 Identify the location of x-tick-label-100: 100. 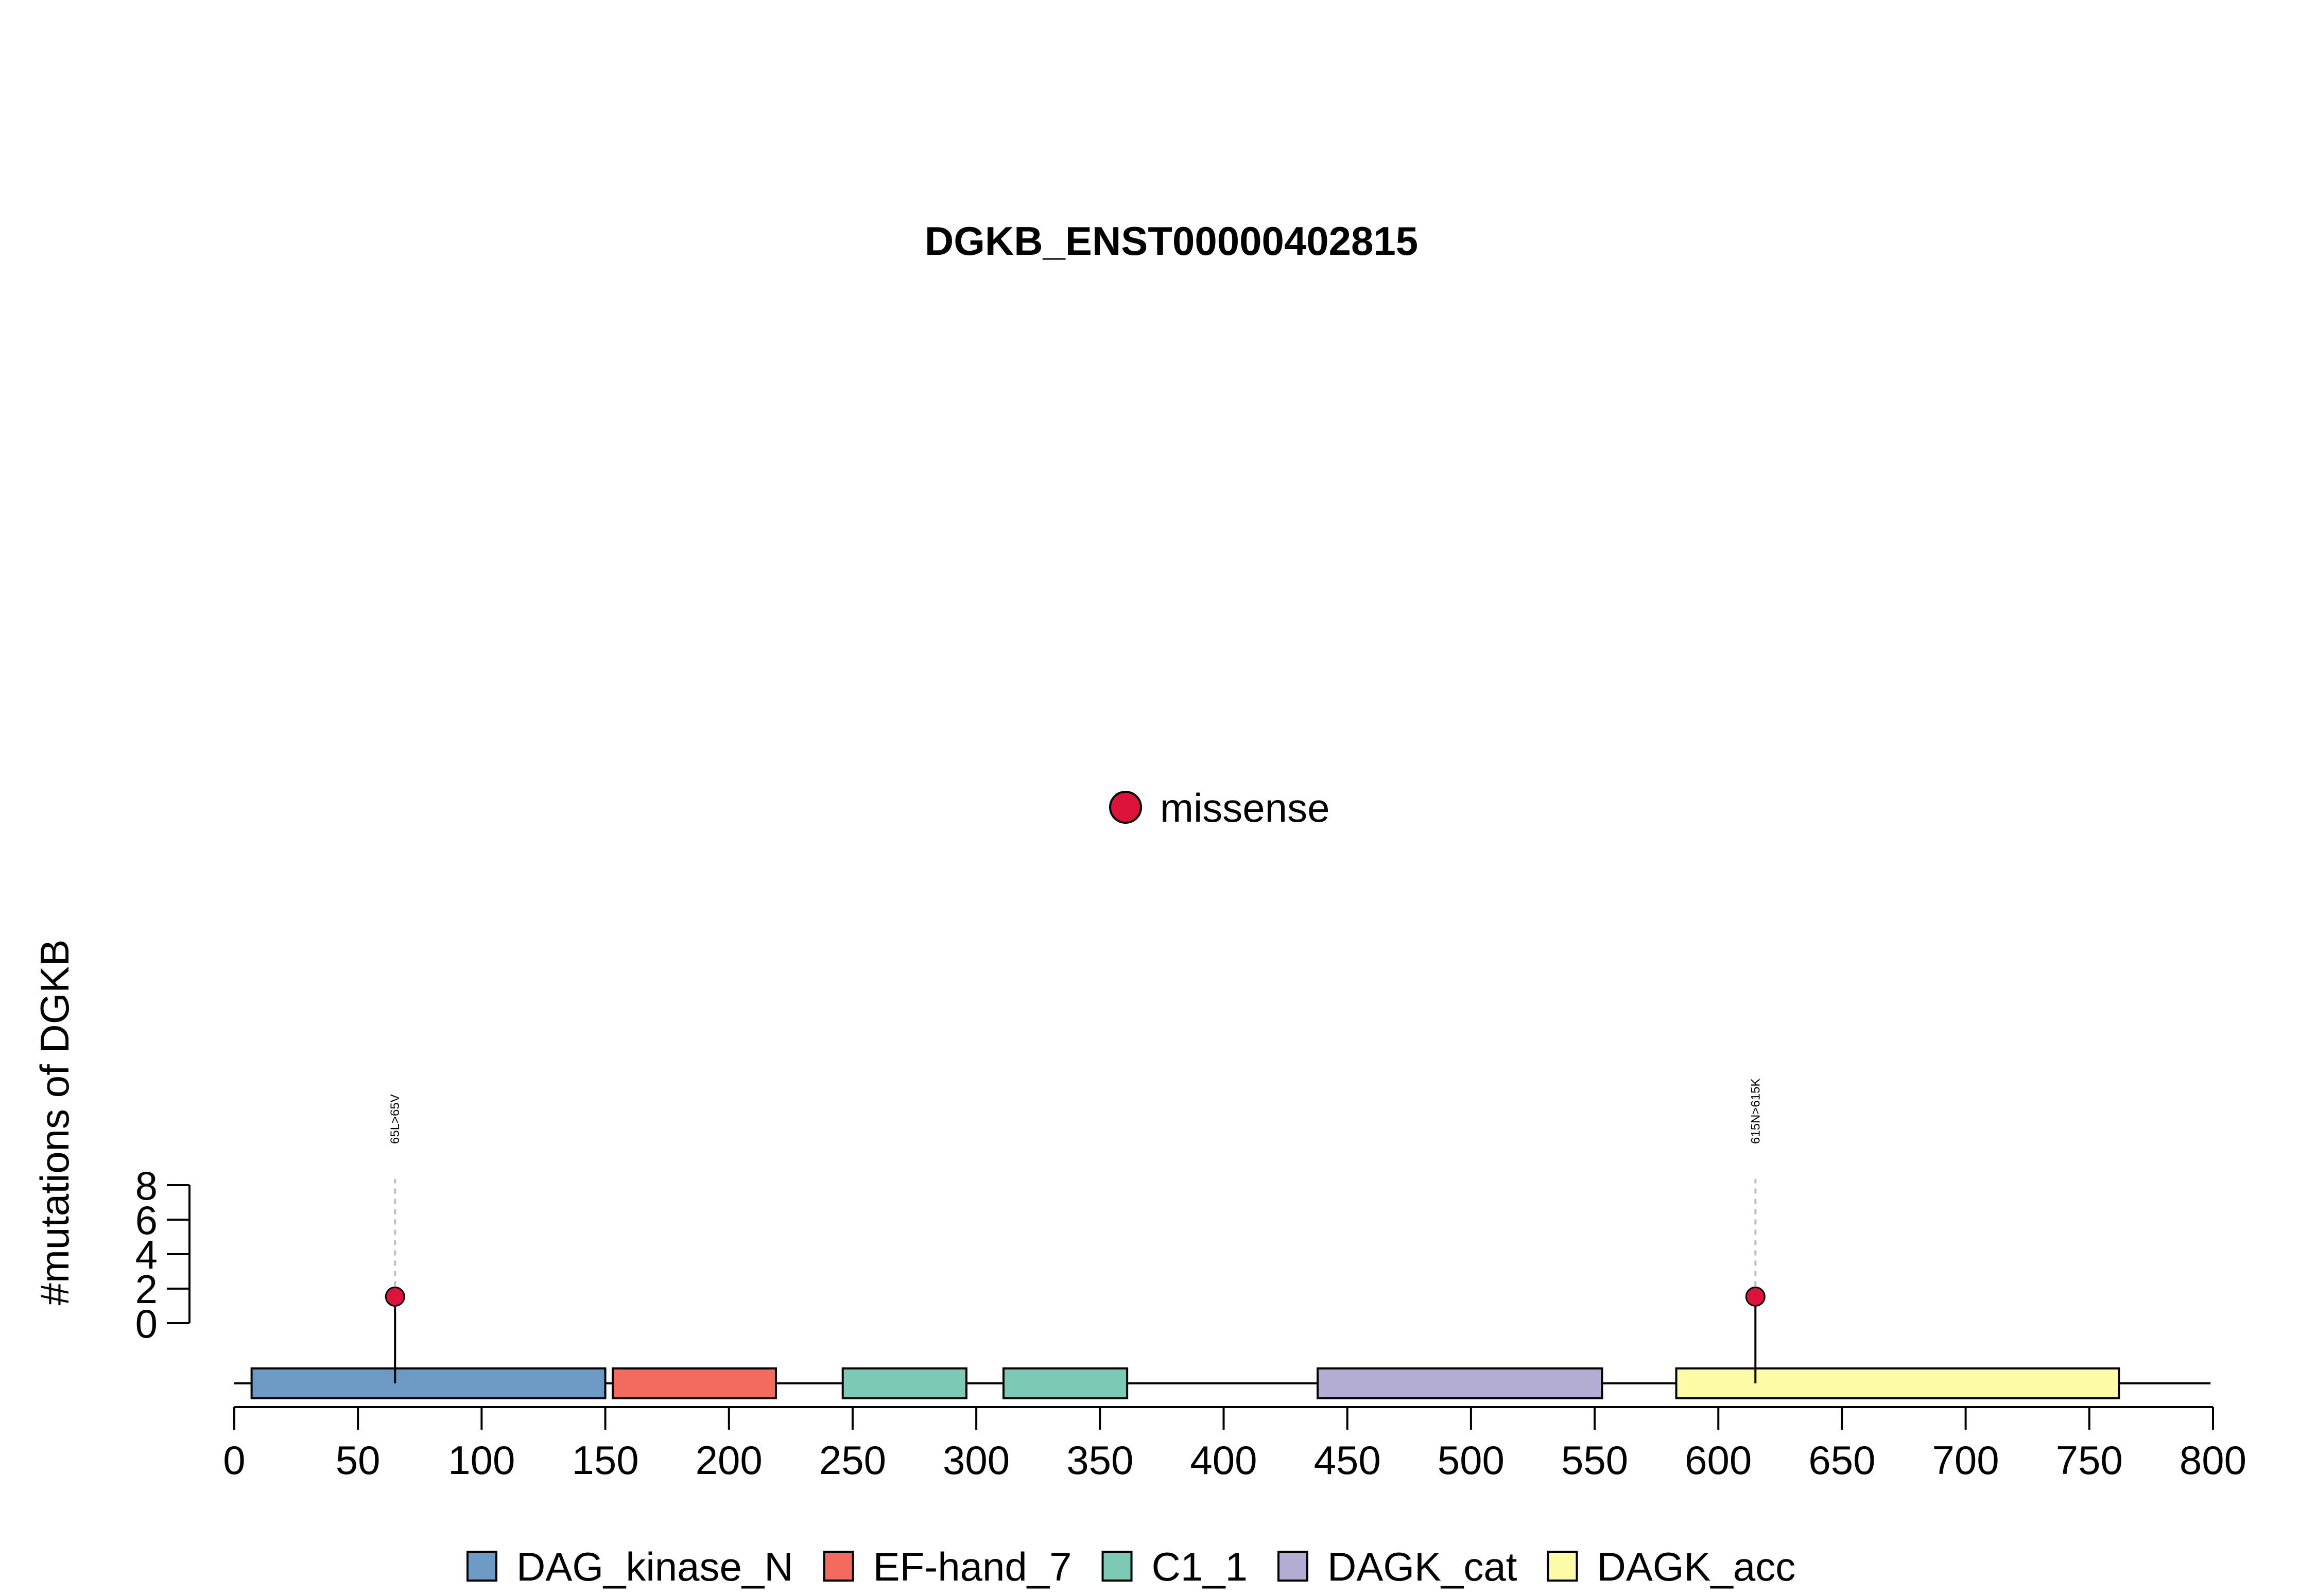
(481, 1460).